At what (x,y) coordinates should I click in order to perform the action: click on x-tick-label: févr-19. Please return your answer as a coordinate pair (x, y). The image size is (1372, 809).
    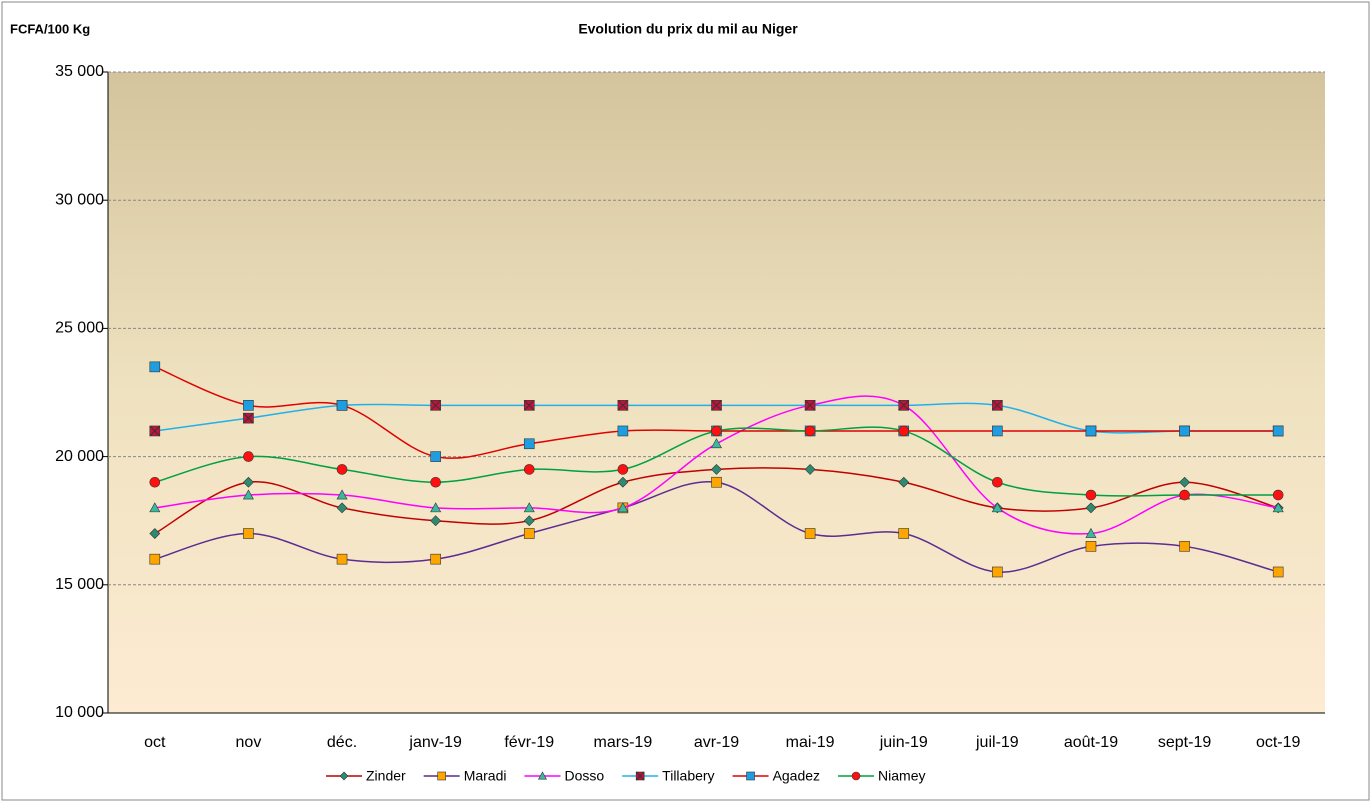
    Looking at the image, I should click on (529, 742).